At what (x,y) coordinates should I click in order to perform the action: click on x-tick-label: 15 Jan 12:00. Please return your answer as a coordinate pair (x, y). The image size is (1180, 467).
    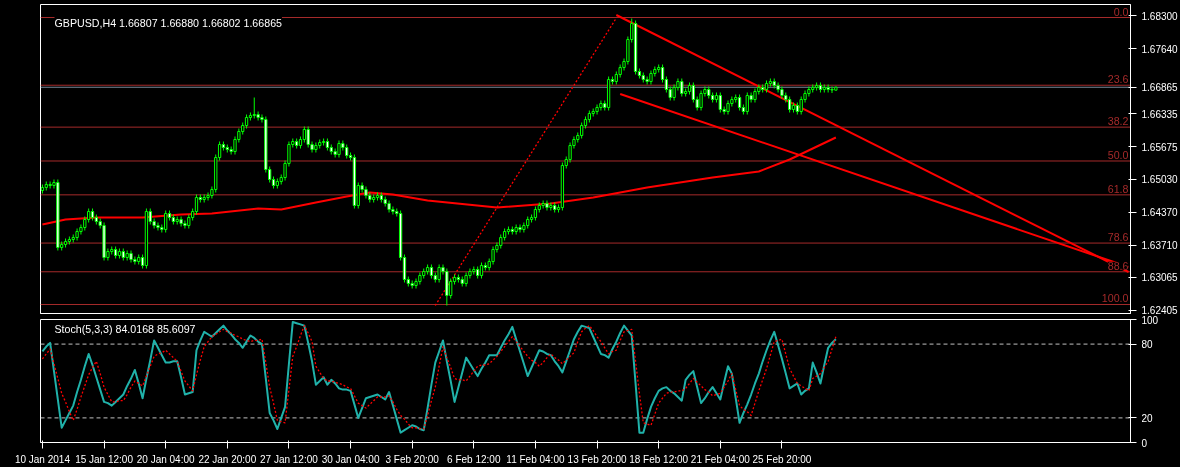
    Looking at the image, I should click on (104, 459).